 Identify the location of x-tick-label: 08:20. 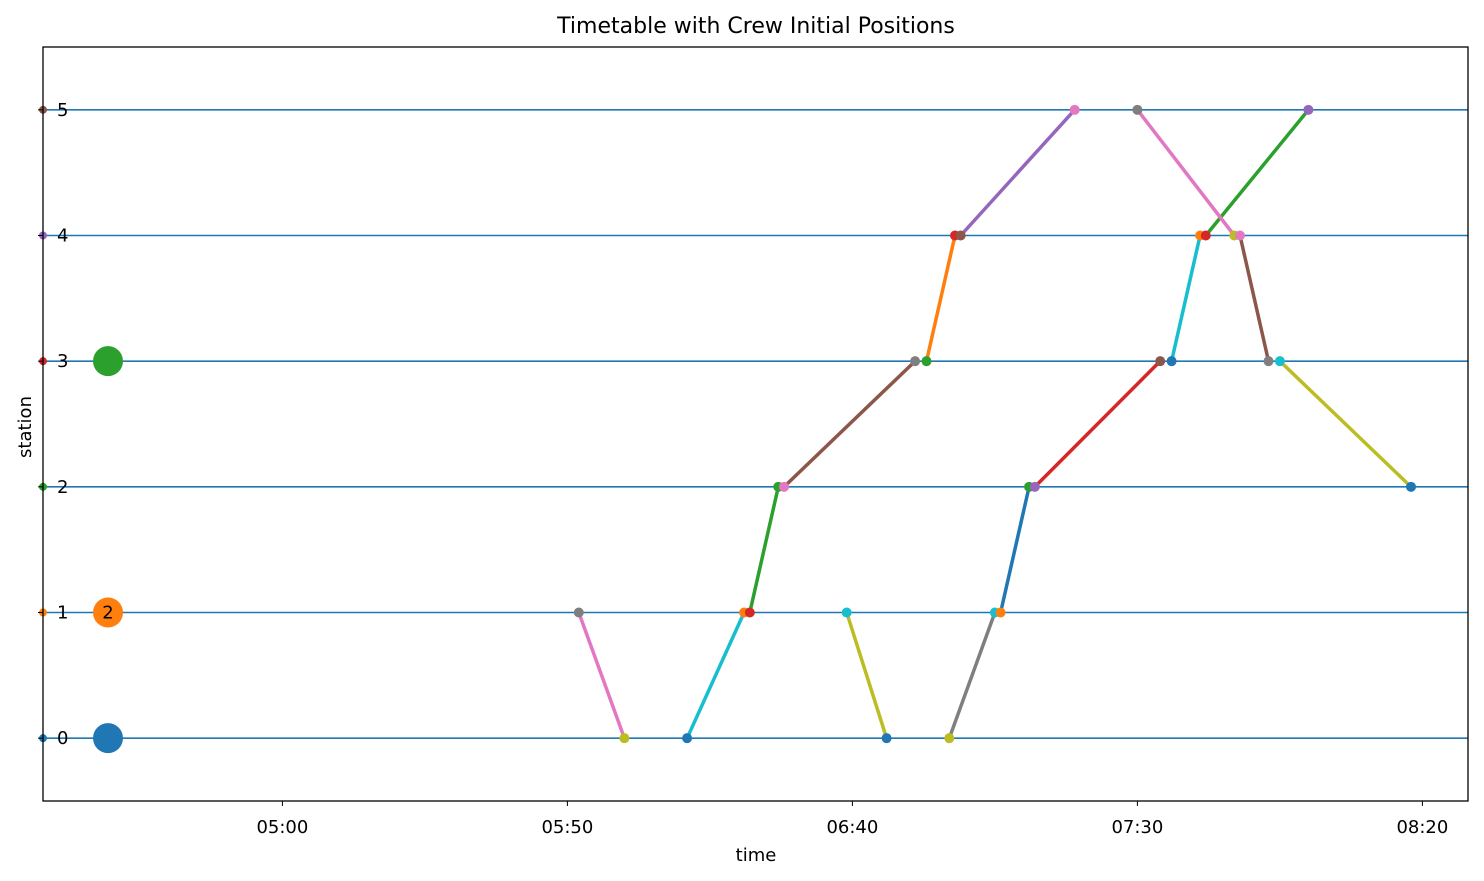
(1422, 827).